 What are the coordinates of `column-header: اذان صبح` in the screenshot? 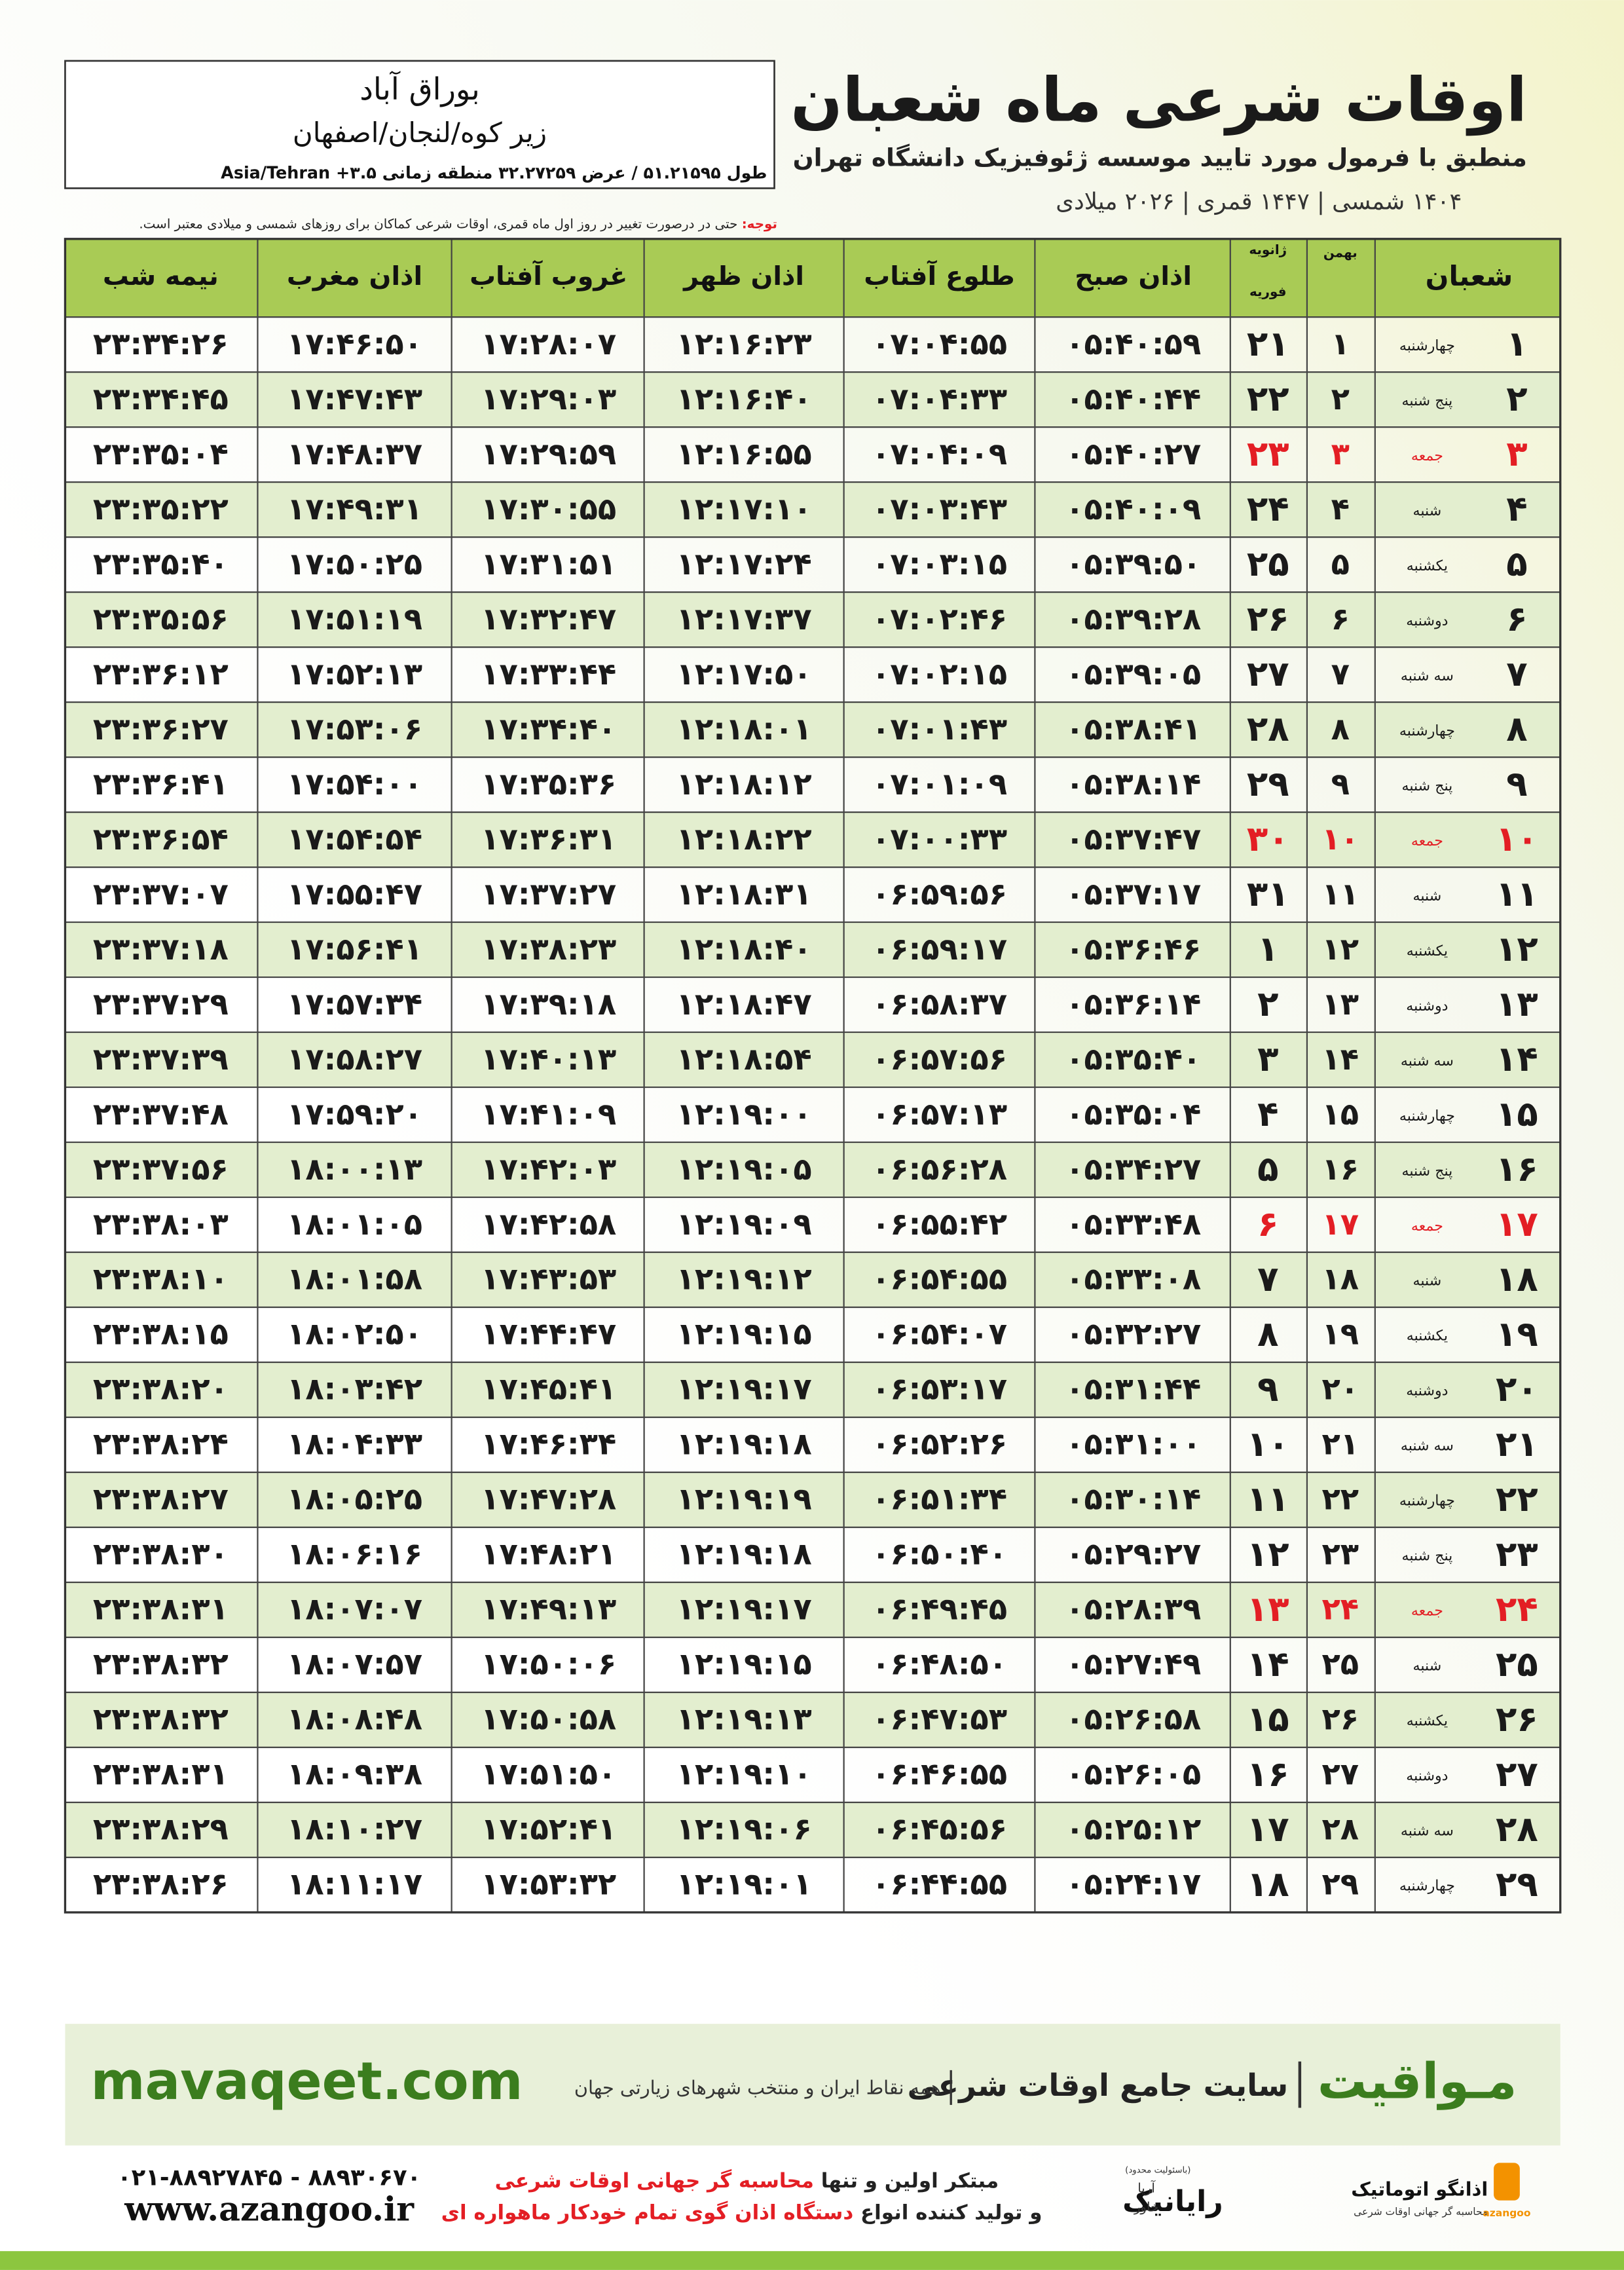 It's located at (1133, 276).